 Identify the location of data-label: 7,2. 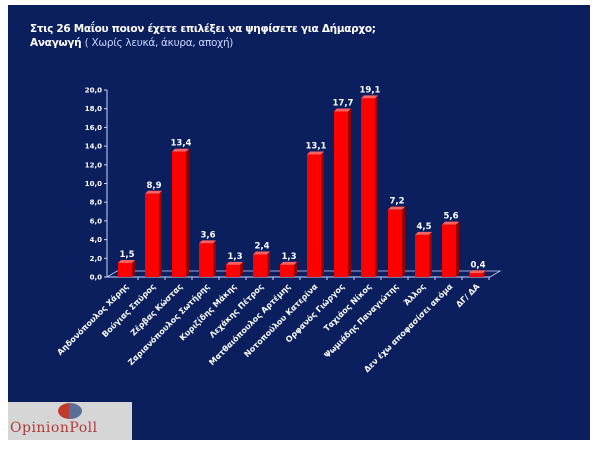
(396, 202).